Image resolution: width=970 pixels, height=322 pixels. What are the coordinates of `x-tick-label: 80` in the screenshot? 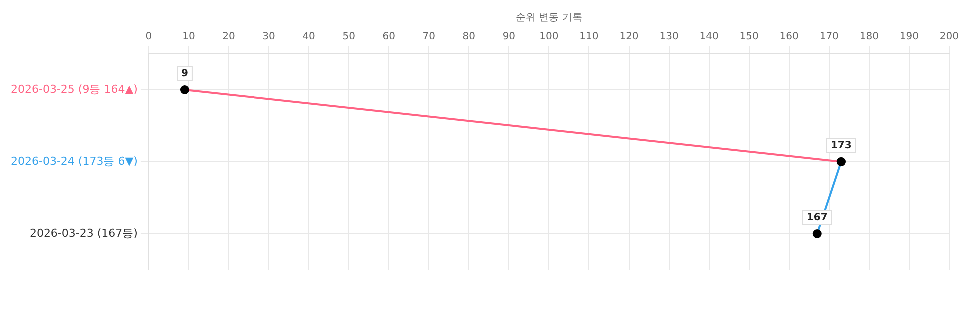 It's located at (469, 37).